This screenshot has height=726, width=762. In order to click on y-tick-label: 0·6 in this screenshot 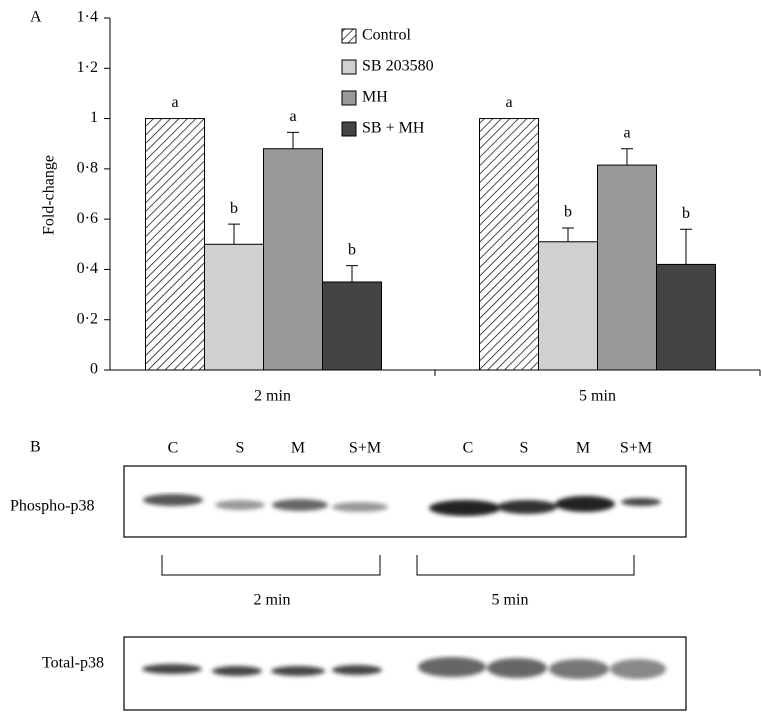, I will do `click(87, 218)`.